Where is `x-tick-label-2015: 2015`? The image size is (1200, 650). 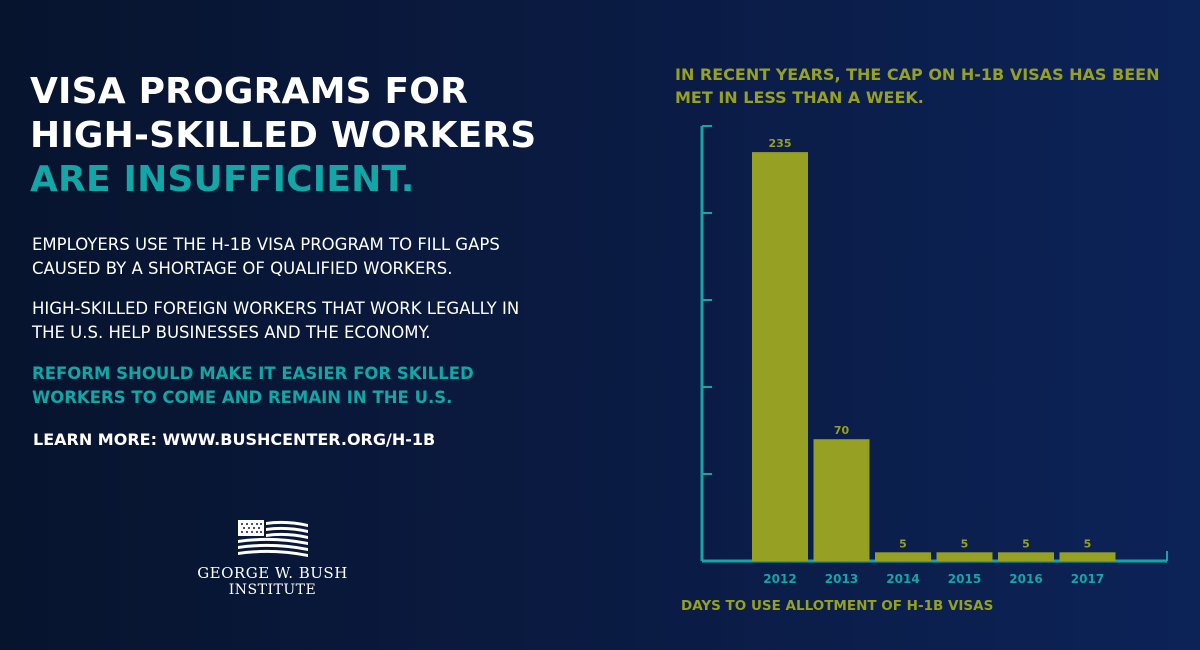 x-tick-label-2015: 2015 is located at coordinates (964, 579).